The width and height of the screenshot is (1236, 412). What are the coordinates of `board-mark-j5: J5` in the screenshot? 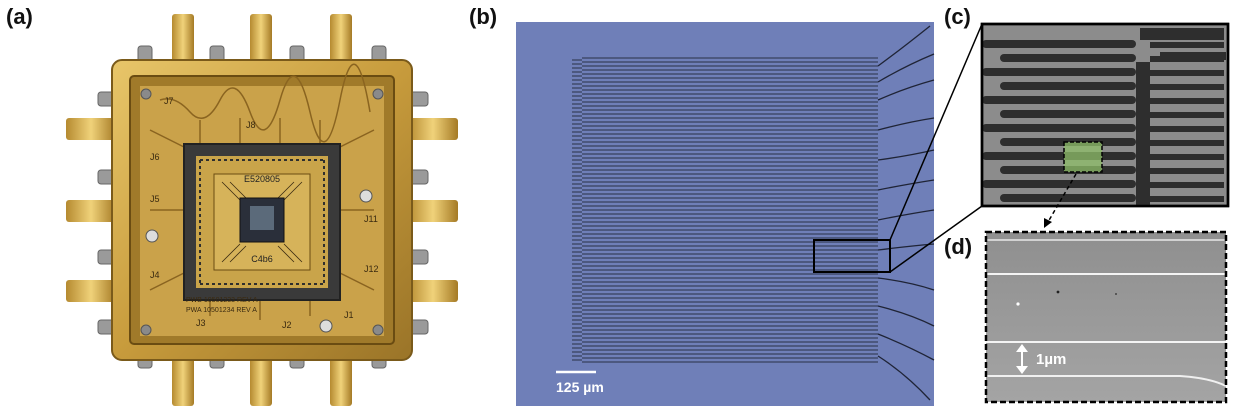 It's located at (155, 199).